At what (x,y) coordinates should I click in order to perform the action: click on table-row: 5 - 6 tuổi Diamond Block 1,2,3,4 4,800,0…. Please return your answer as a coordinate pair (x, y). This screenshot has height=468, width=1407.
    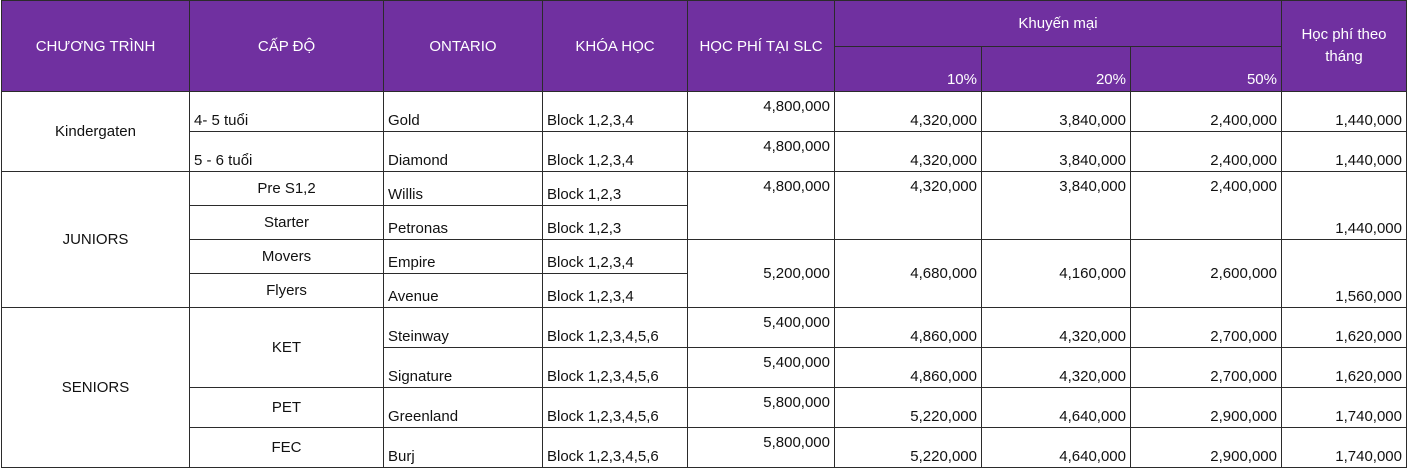
    Looking at the image, I should click on (704, 151).